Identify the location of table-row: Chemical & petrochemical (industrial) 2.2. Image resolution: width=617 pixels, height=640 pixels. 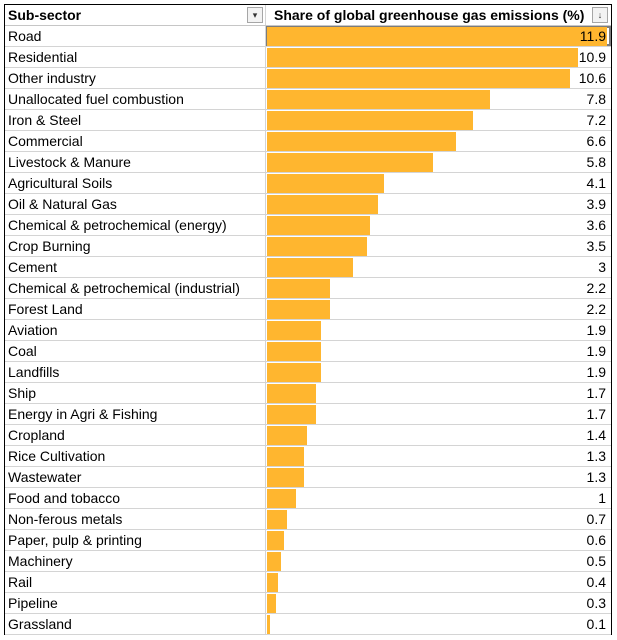
(308, 288).